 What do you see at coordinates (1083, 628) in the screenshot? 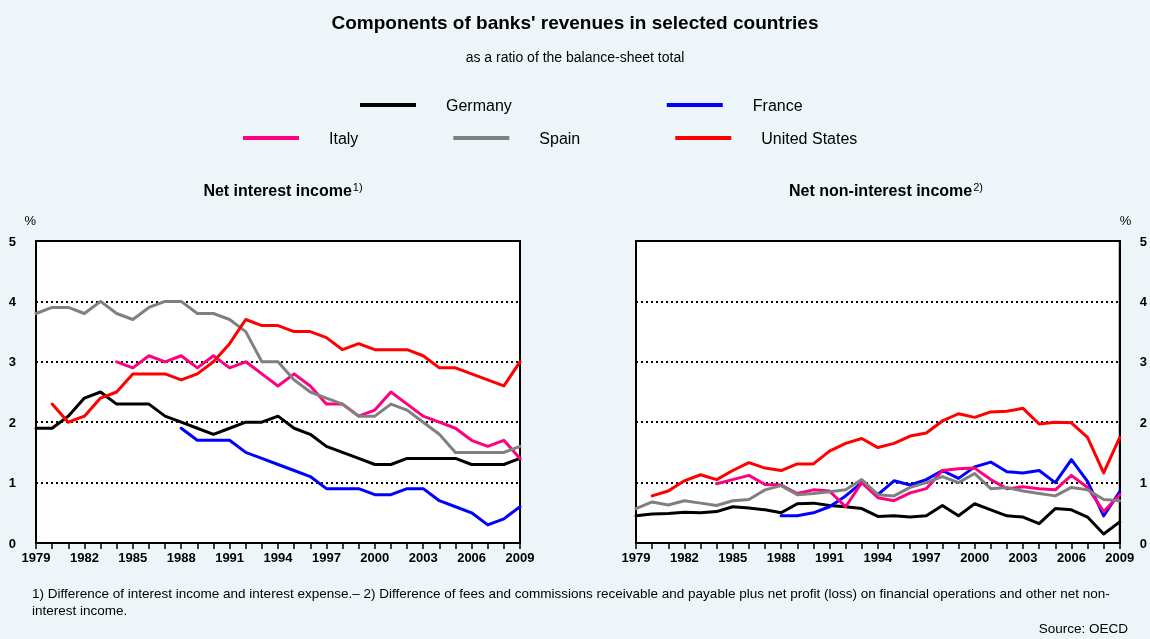
I see `source-note: Source: OECD` at bounding box center [1083, 628].